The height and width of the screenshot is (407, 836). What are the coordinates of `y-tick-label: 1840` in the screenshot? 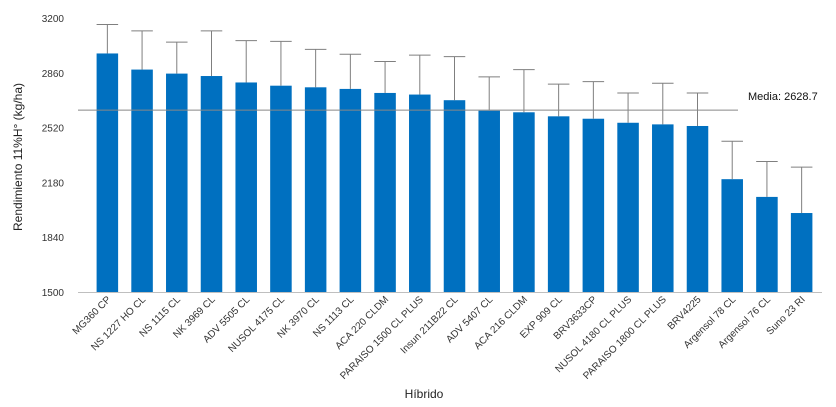 It's located at (53, 238).